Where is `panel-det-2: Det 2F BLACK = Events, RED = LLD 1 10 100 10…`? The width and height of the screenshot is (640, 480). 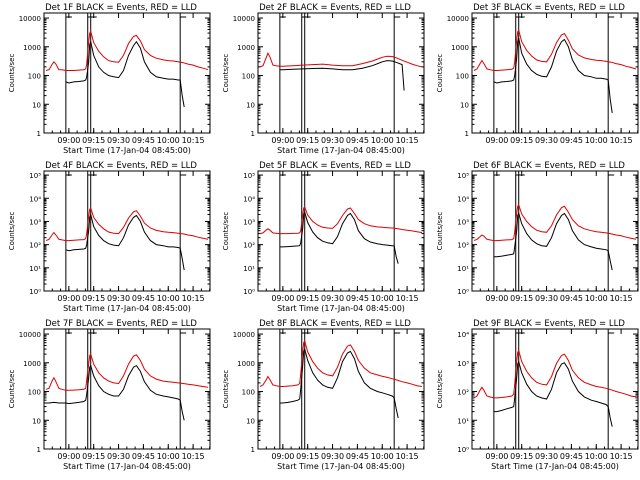 panel-det-2: Det 2F BLACK = Events, RED = LLD 1 10 100 10… is located at coordinates (323, 79).